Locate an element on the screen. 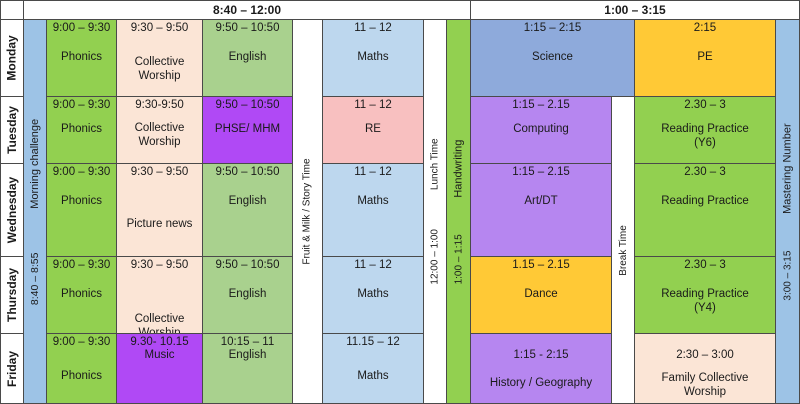  lesson-tue-phonics: 9:00 – 9:30 Phonics is located at coordinates (81, 130).